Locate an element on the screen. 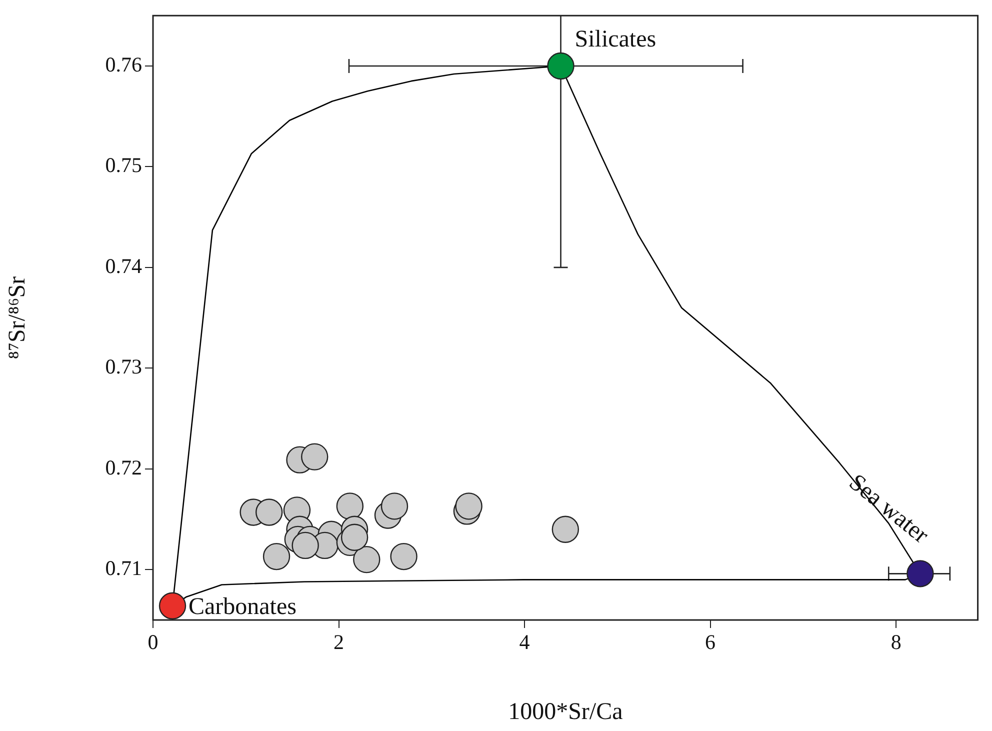  x-tick-label: 0 is located at coordinates (153, 642).